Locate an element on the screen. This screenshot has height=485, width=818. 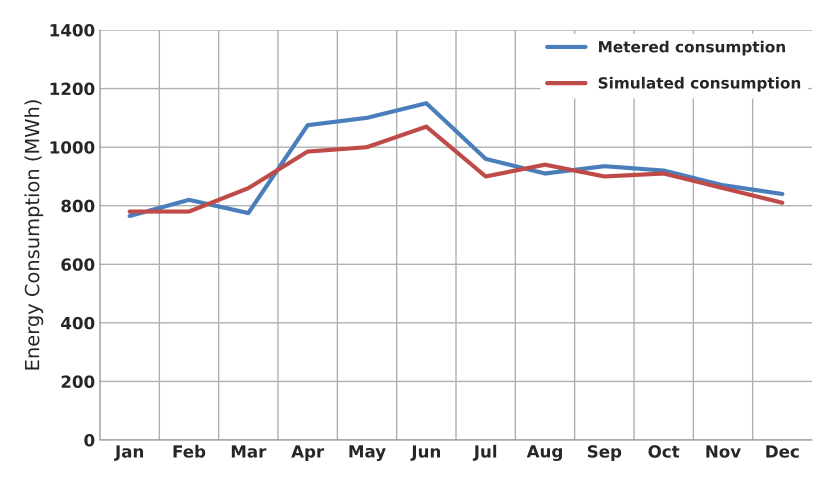
y-tick-label: 1000 is located at coordinates (72, 147).